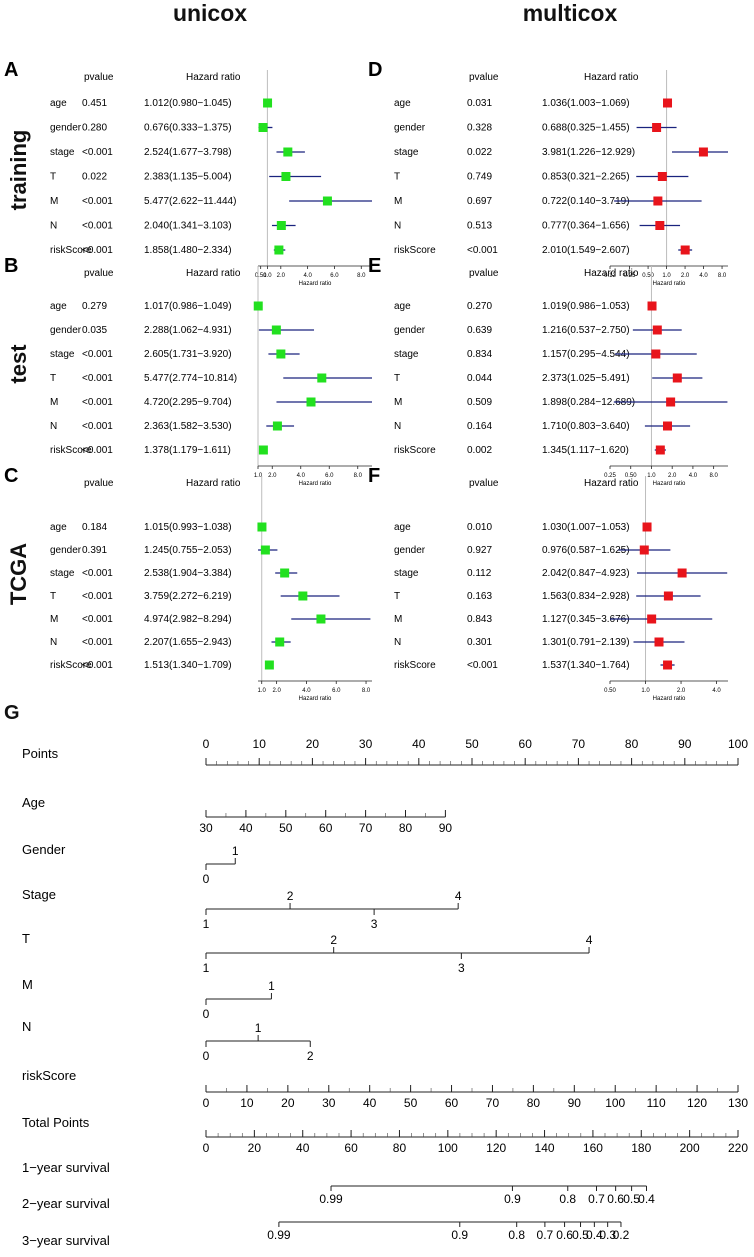 The image size is (754, 1257). I want to click on row-label-a: stage, so click(62, 152).